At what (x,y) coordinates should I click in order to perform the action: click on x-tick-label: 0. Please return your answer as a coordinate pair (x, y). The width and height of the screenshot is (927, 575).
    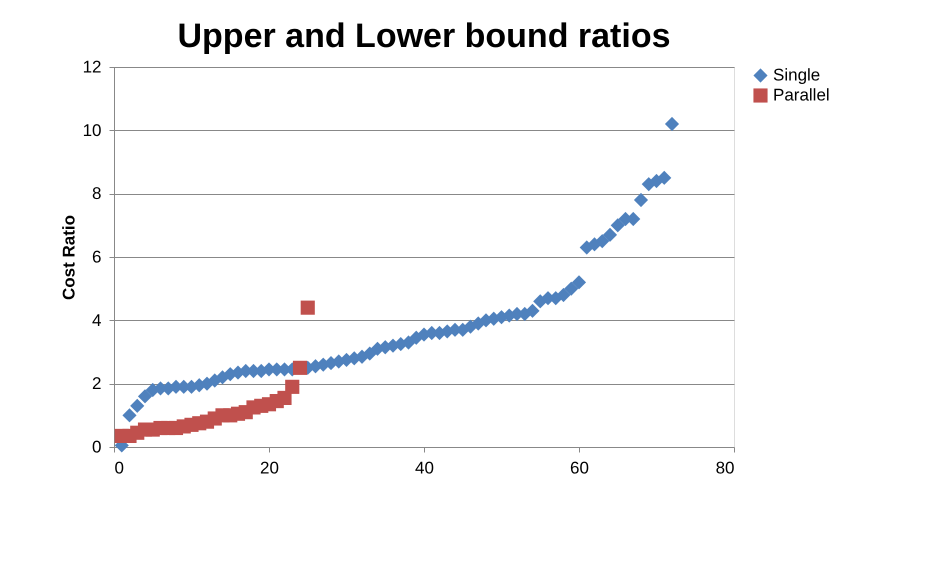
    Looking at the image, I should click on (119, 468).